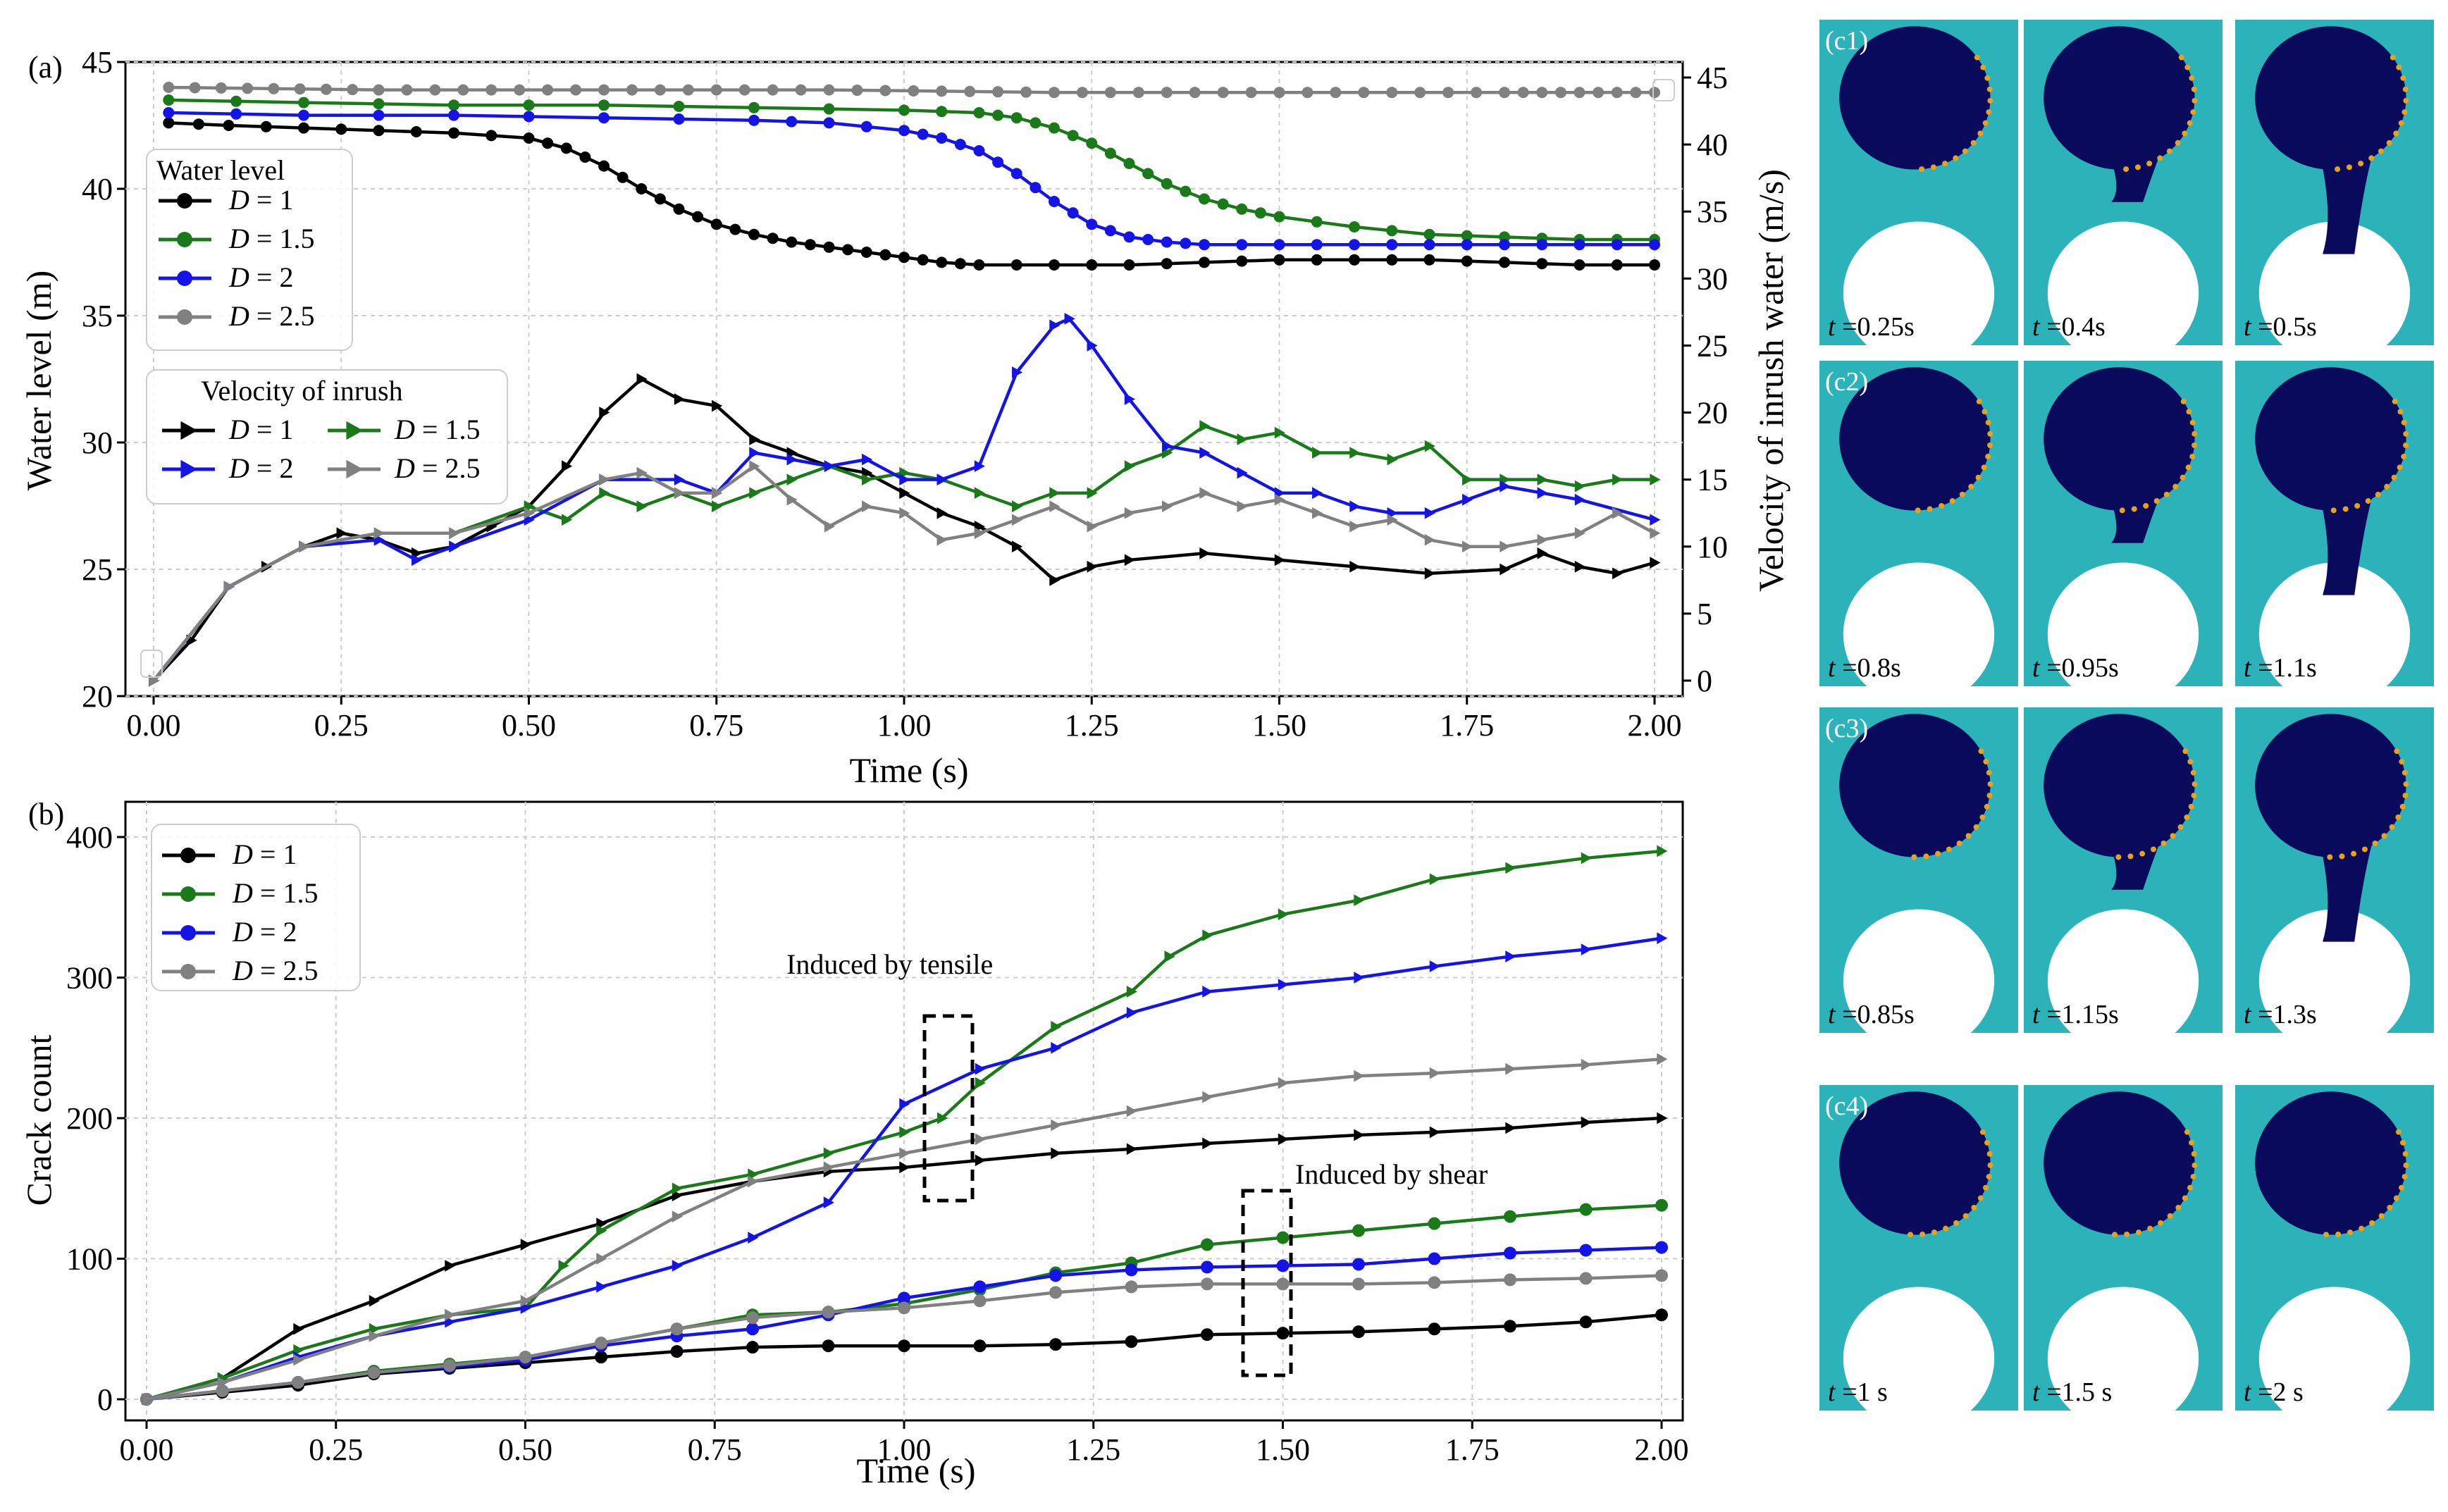 The height and width of the screenshot is (1512, 2448). Describe the element at coordinates (948, 1108) in the screenshot. I see `tensile-region-box` at that location.